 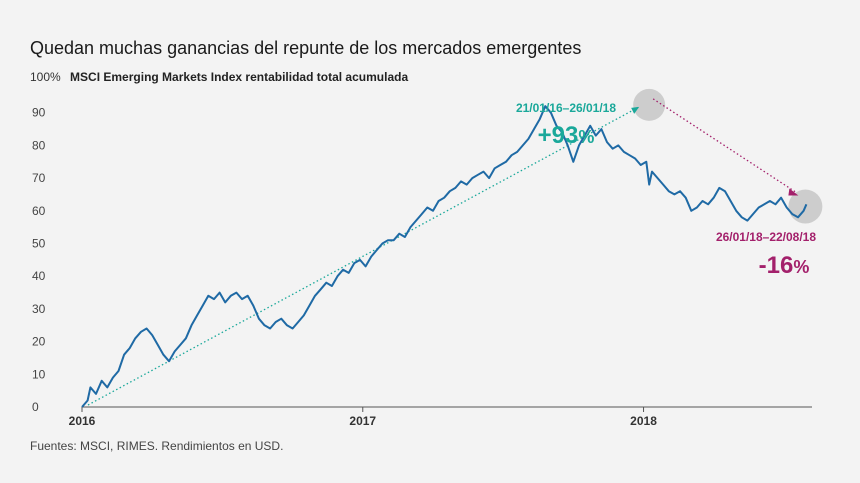 What do you see at coordinates (39, 309) in the screenshot?
I see `y-tick-label: 30` at bounding box center [39, 309].